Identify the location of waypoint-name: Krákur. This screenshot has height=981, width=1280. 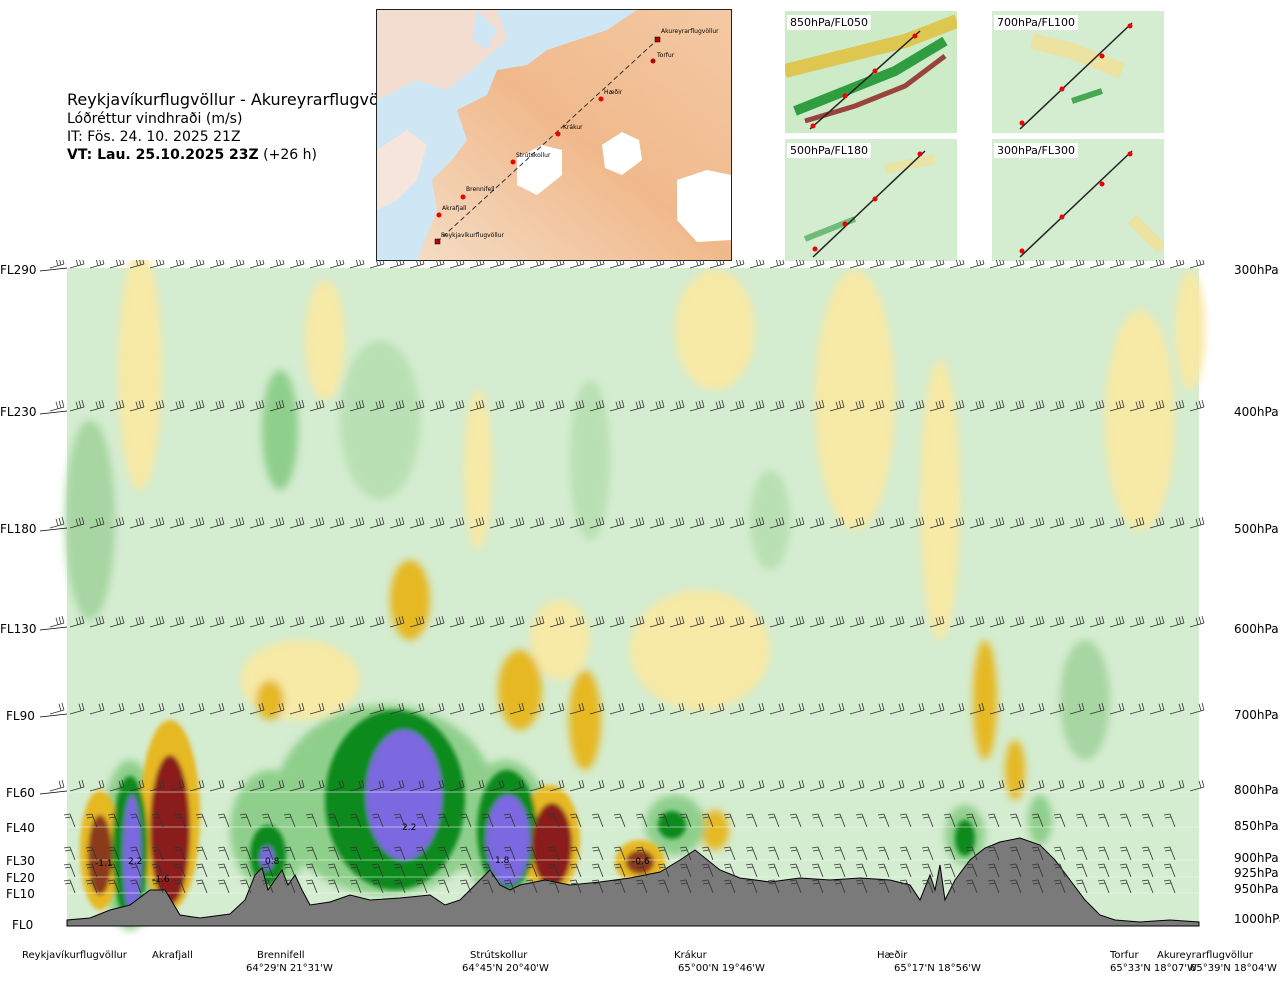
(690, 955).